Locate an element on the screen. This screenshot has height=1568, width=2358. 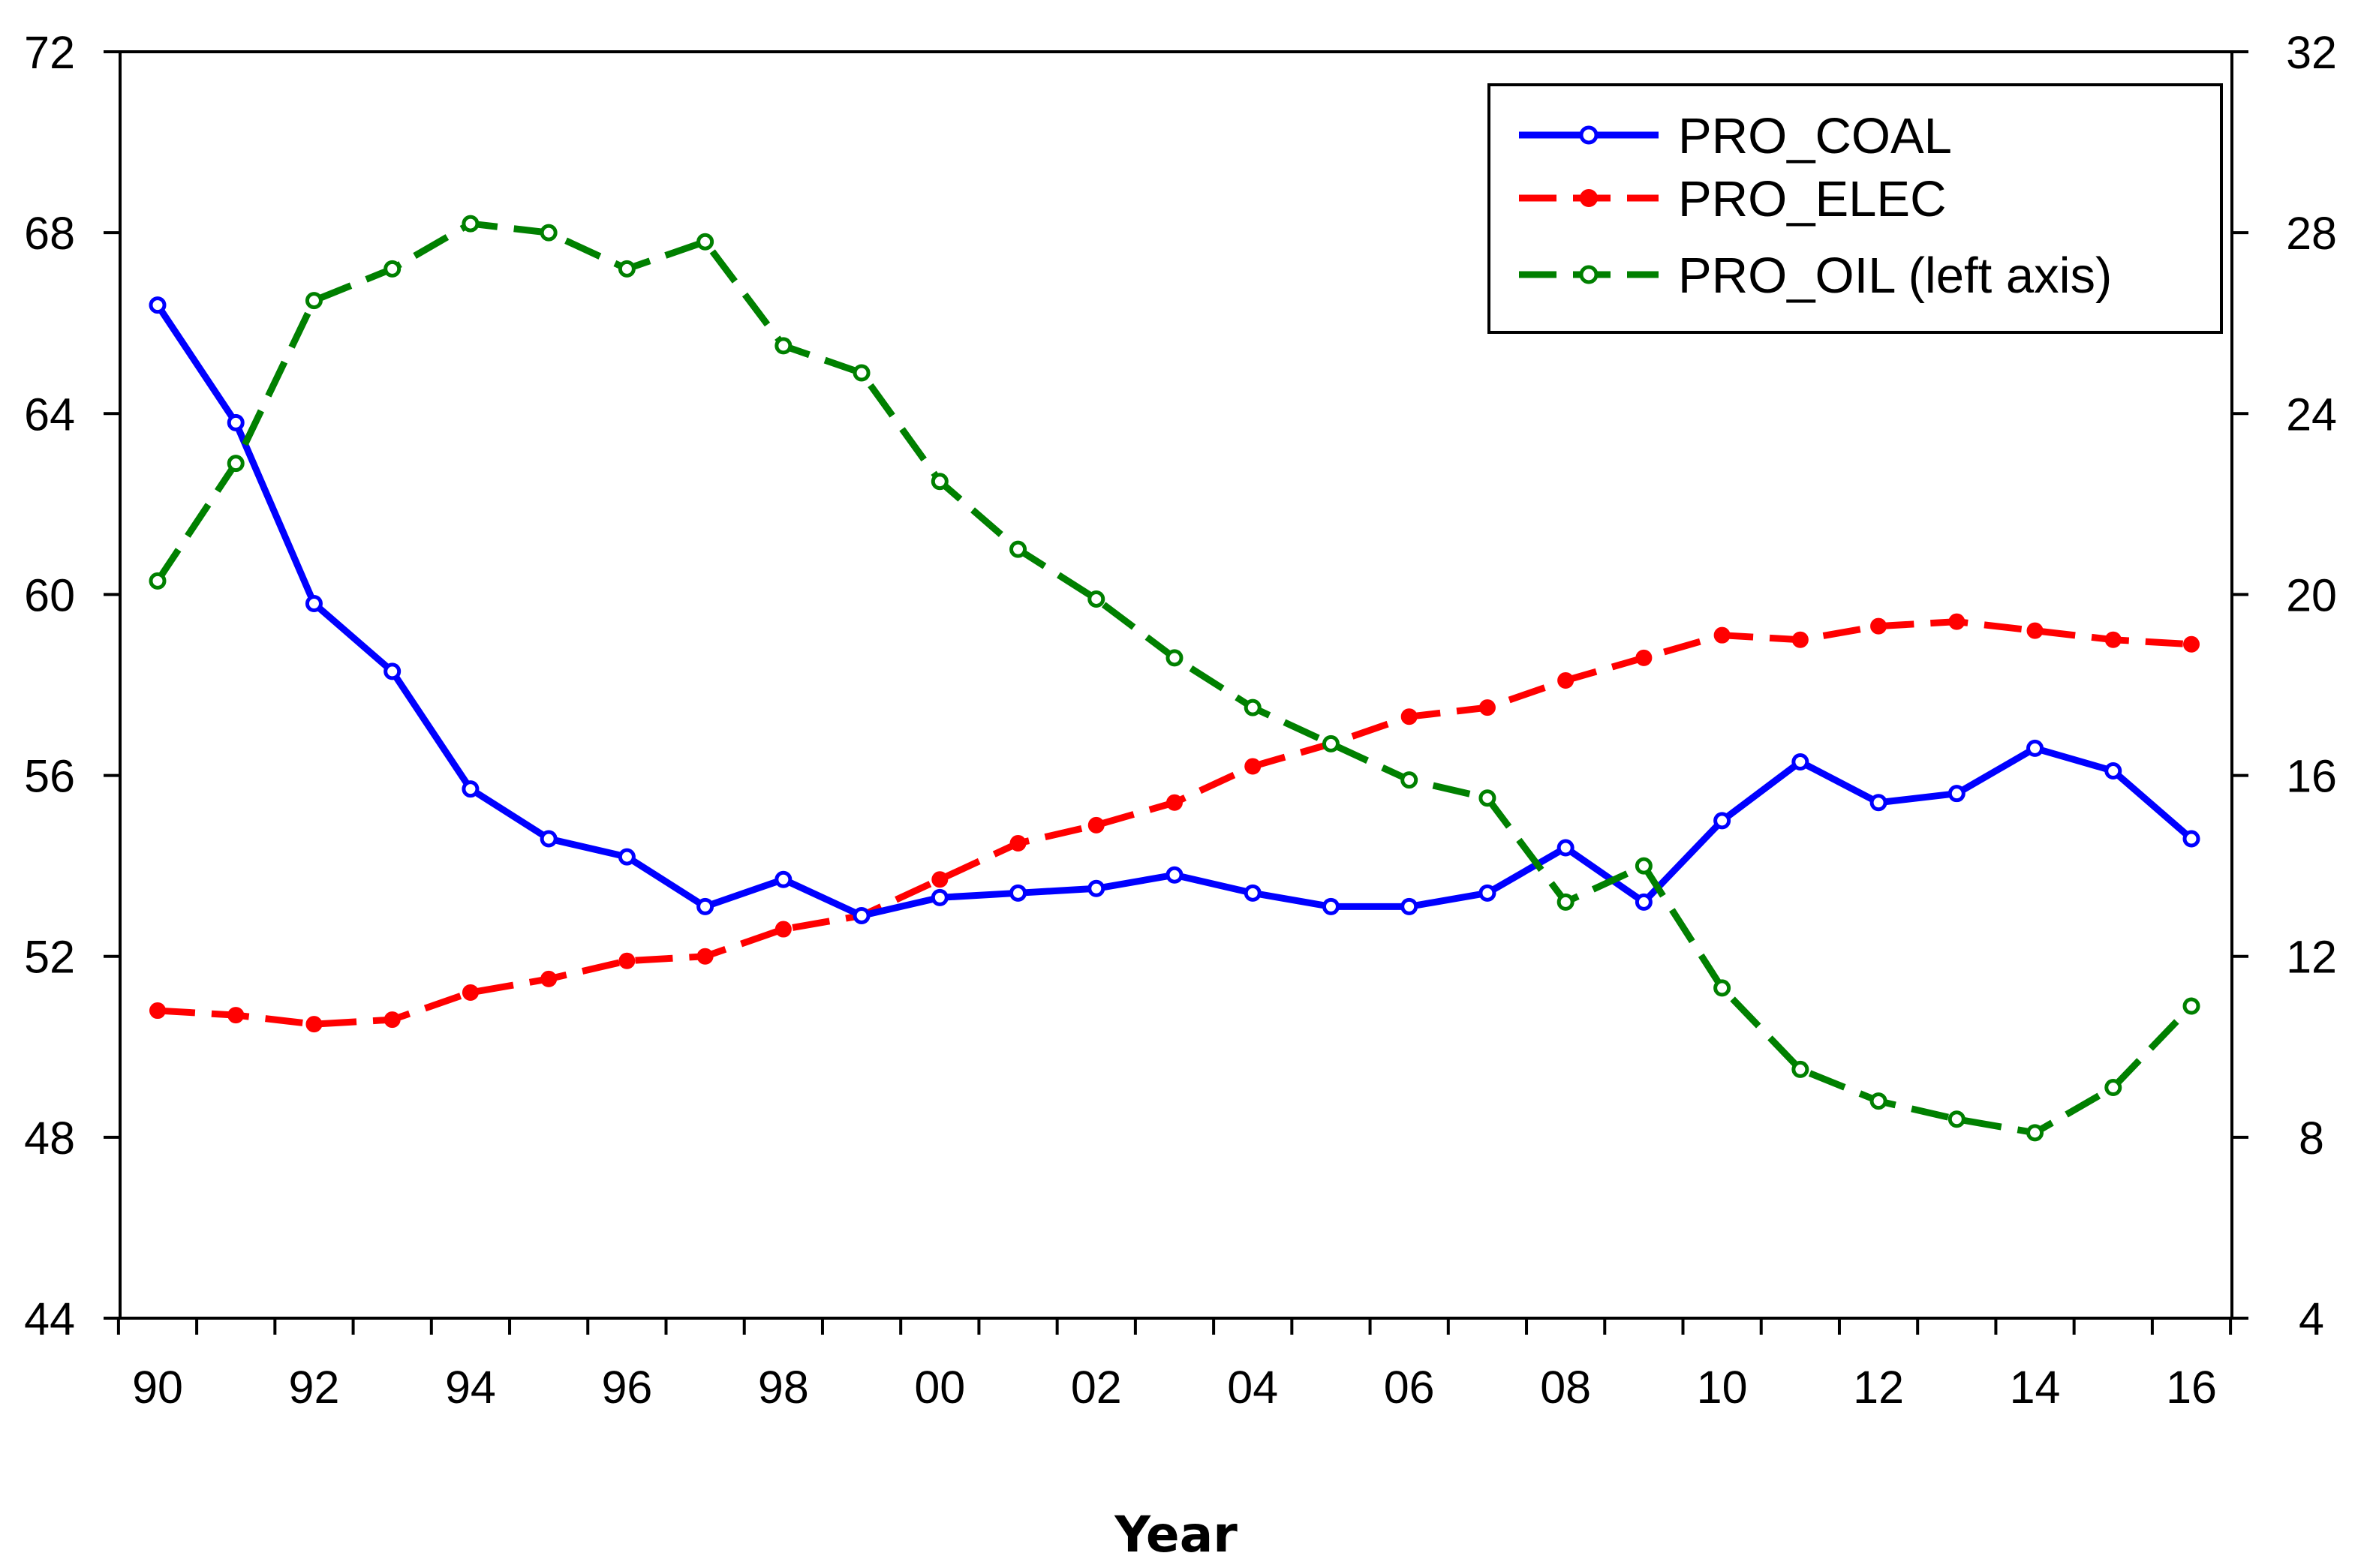
left-y-tick-label: 68 is located at coordinates (50, 233).